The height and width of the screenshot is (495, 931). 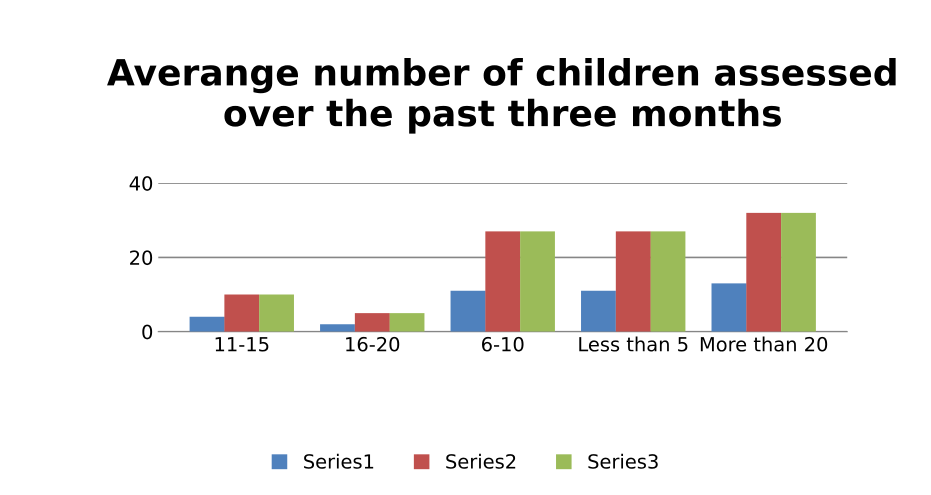 What do you see at coordinates (633, 344) in the screenshot?
I see `x-tick-label: Less than 5` at bounding box center [633, 344].